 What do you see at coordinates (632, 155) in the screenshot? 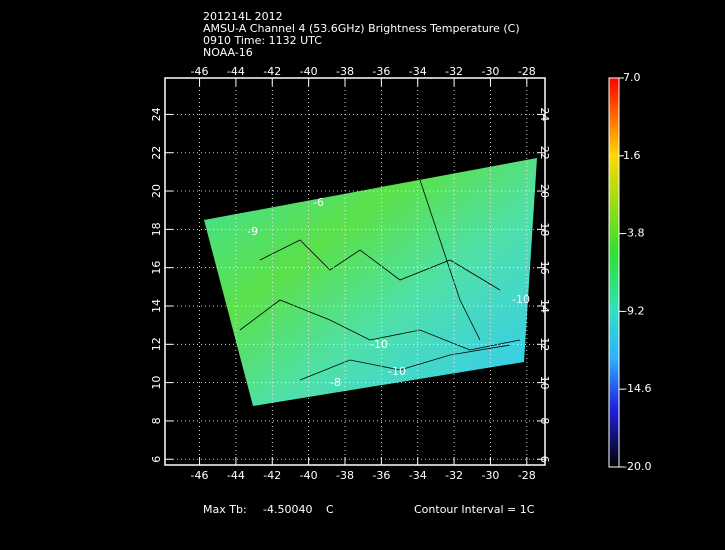
I see `colorbar-label: 1.6` at bounding box center [632, 155].